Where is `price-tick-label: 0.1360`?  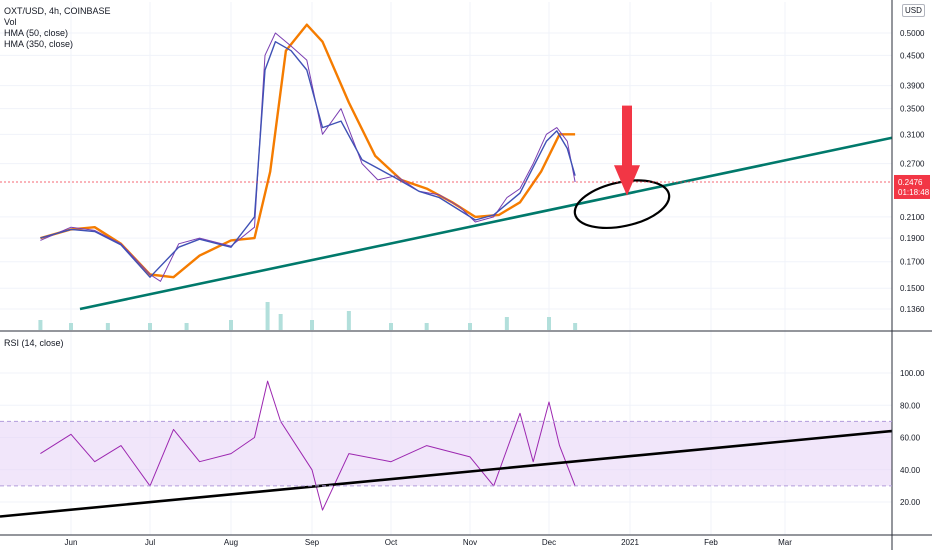
price-tick-label: 0.1360 is located at coordinates (912, 309).